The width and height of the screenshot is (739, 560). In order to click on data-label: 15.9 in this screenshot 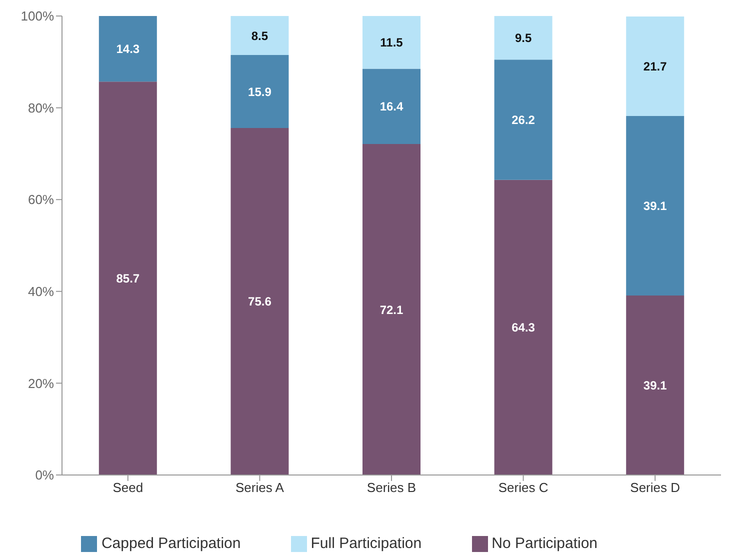, I will do `click(260, 91)`.